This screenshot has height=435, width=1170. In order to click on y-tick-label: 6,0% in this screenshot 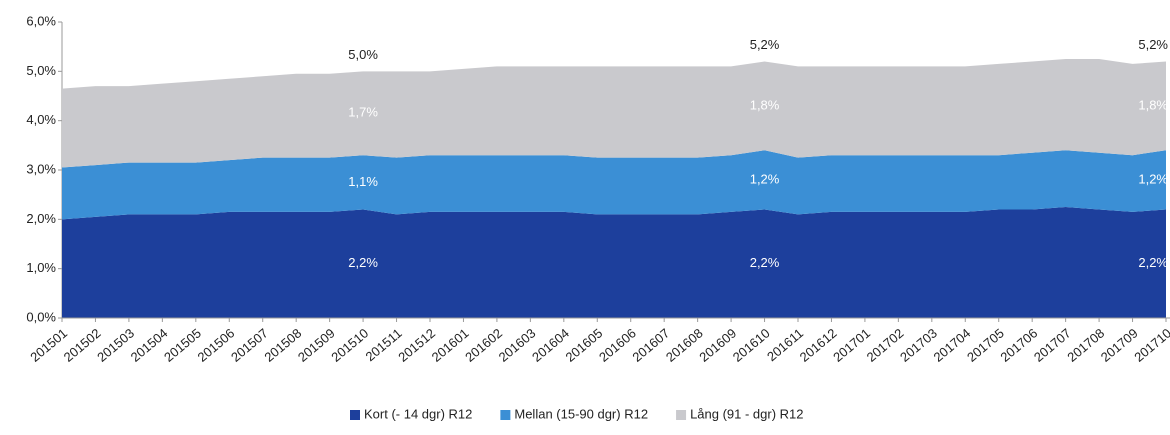, I will do `click(41, 20)`.